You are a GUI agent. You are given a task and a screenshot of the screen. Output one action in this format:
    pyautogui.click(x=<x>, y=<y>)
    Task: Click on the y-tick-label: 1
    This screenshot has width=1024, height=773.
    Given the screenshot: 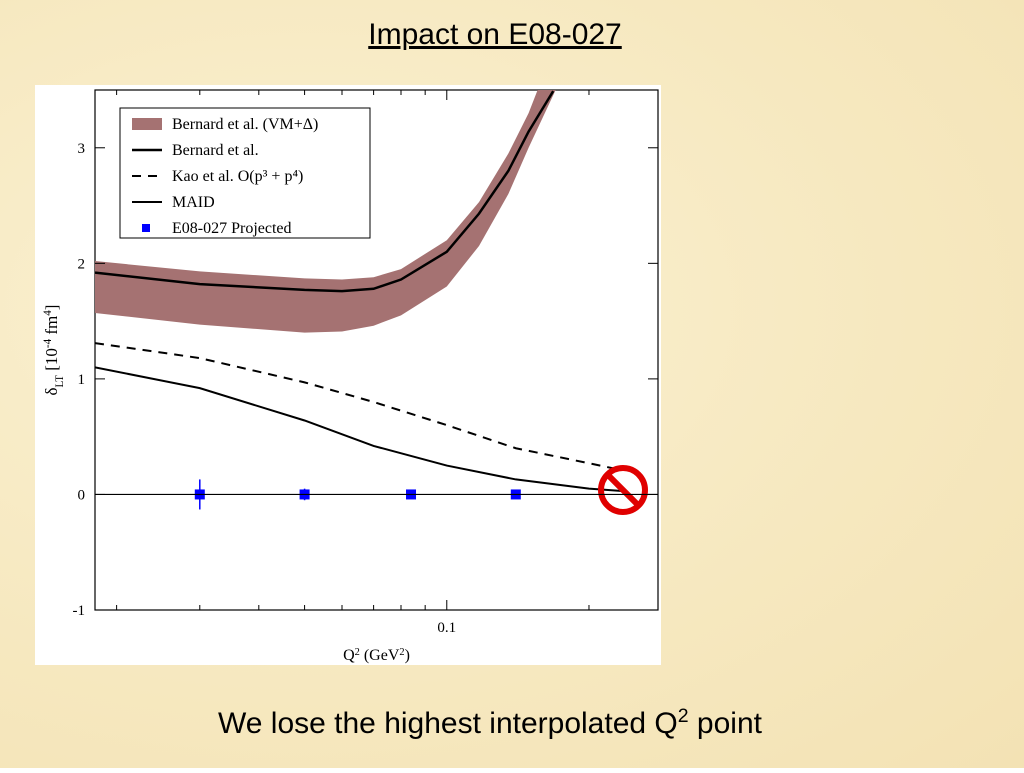 What is the action you would take?
    pyautogui.click(x=82, y=380)
    